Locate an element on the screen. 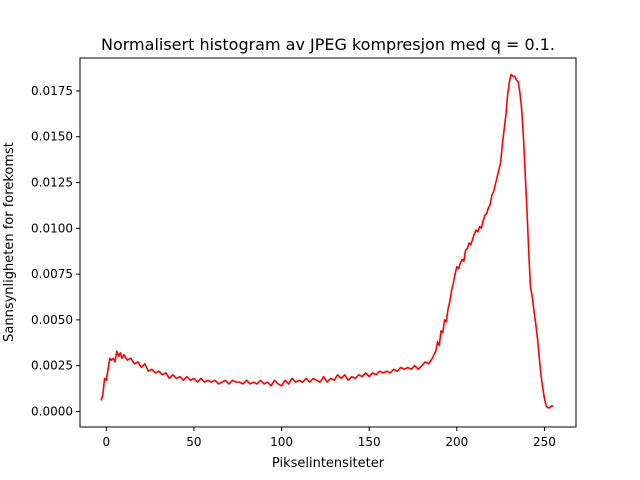 This screenshot has width=640, height=480. y-tick-label: 0.0175 is located at coordinates (52, 91).